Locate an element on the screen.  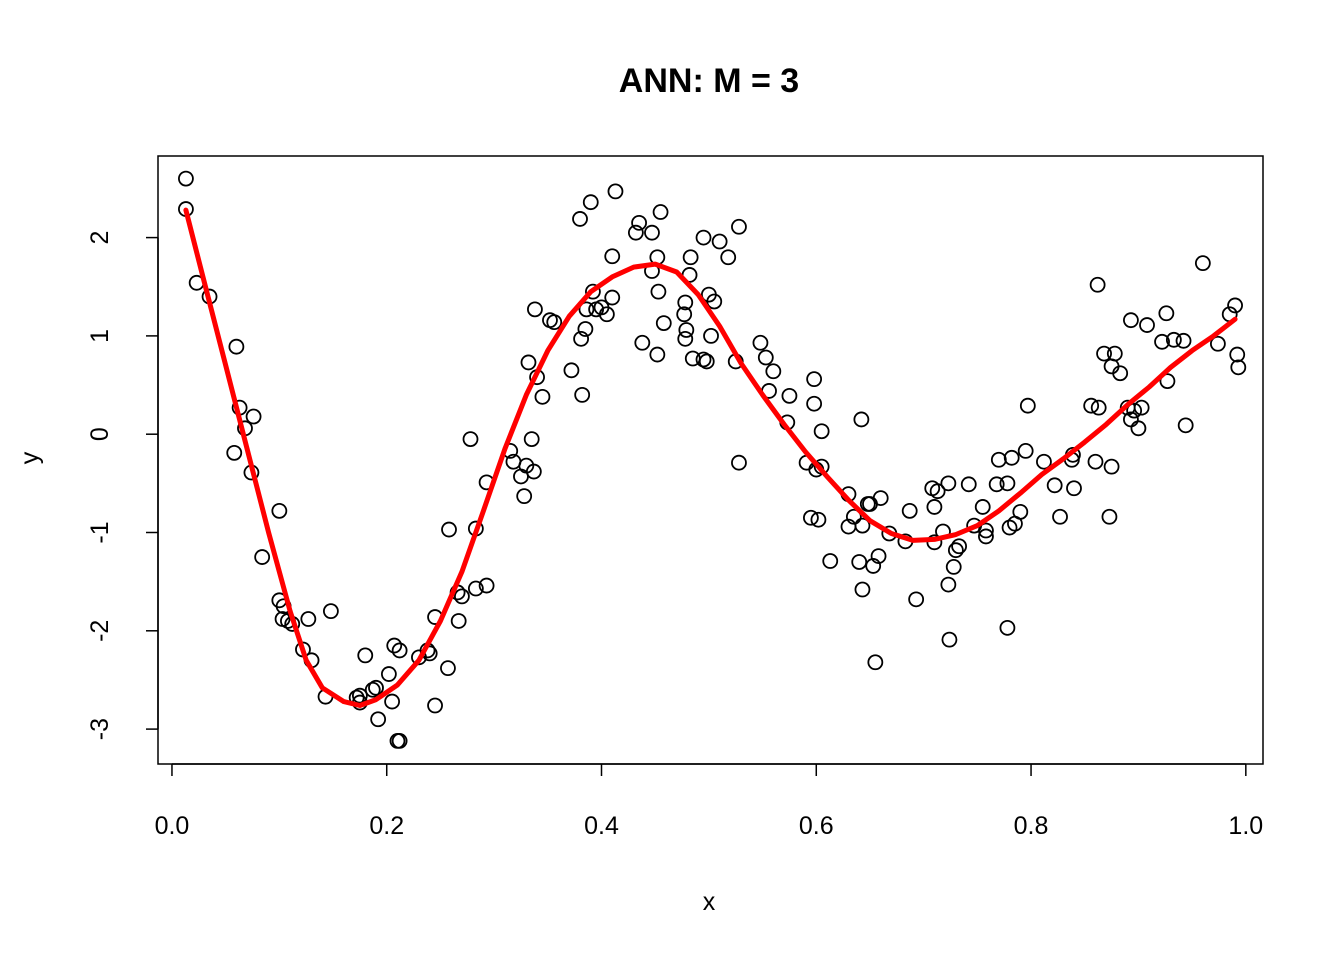
x-tick-label: 0.4 is located at coordinates (601, 826).